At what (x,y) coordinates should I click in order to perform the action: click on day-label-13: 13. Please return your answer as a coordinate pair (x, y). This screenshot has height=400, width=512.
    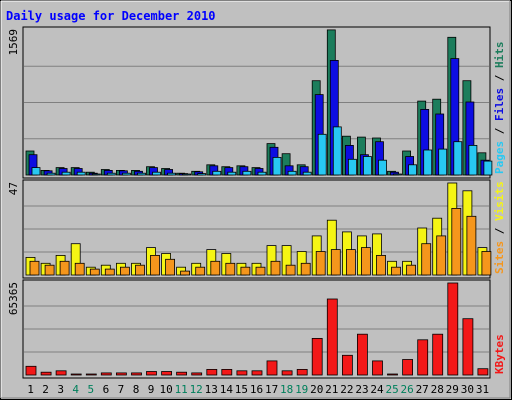
    Looking at the image, I should click on (211, 389).